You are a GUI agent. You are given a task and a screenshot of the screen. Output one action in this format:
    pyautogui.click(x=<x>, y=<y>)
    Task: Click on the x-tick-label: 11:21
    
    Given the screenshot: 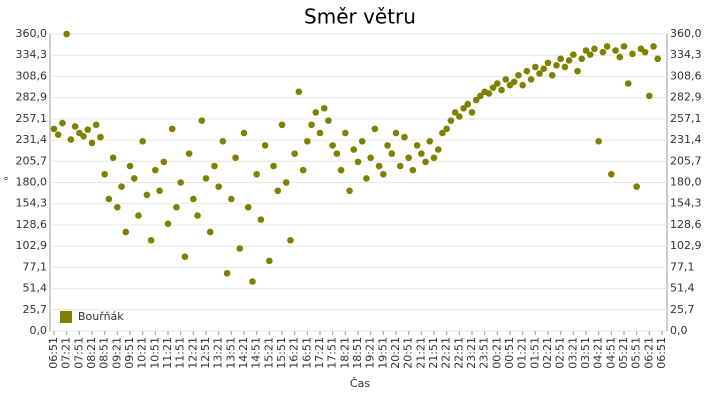 What is the action you would take?
    pyautogui.click(x=167, y=353)
    